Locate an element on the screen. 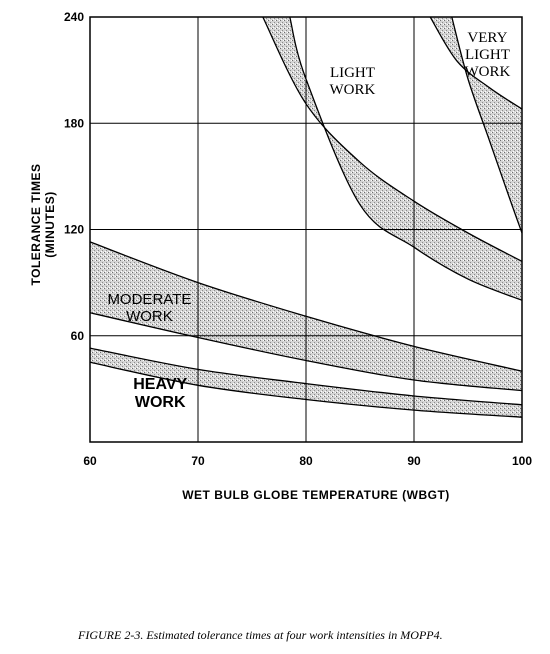 This screenshot has height=654, width=550. x-tick-80: 80 is located at coordinates (306, 461).